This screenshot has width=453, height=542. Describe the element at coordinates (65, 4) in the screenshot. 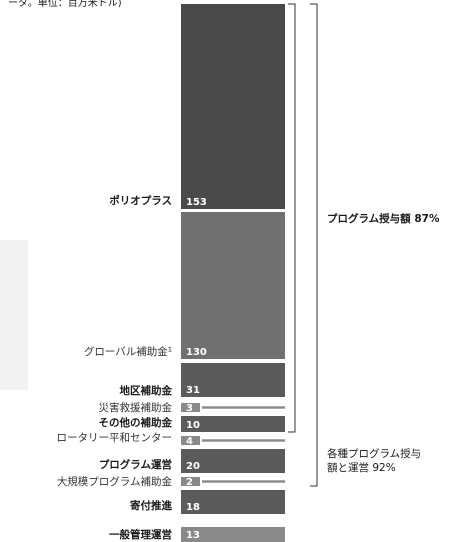

I see `header-note: ータ。単位：百万米ドル)` at that location.